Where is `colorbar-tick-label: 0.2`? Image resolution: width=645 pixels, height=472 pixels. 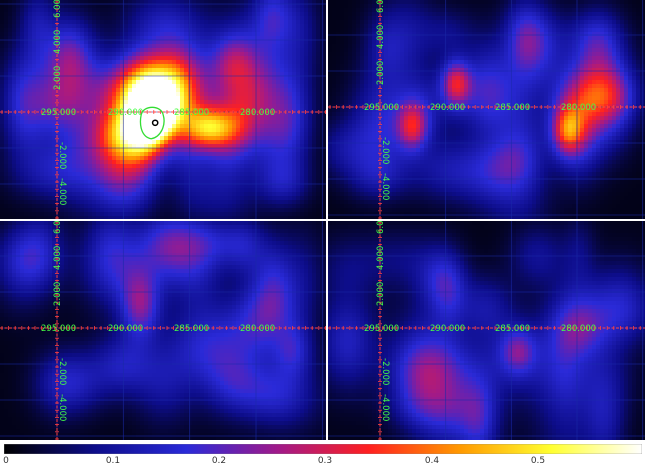 colorbar-tick-label: 0.2 is located at coordinates (219, 461).